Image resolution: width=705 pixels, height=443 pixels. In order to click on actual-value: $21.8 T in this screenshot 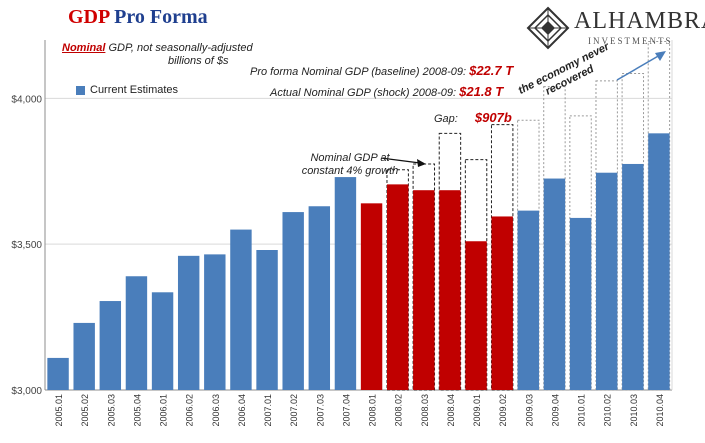, I will do `click(481, 91)`.